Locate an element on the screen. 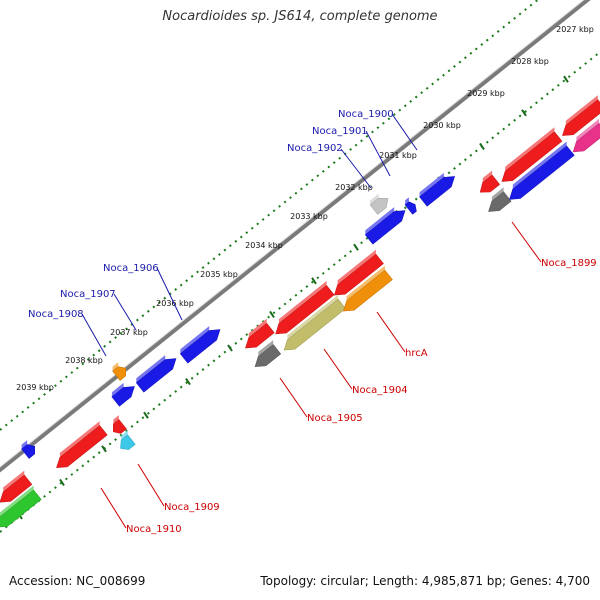  gene-label: Noca_1901 is located at coordinates (340, 131).